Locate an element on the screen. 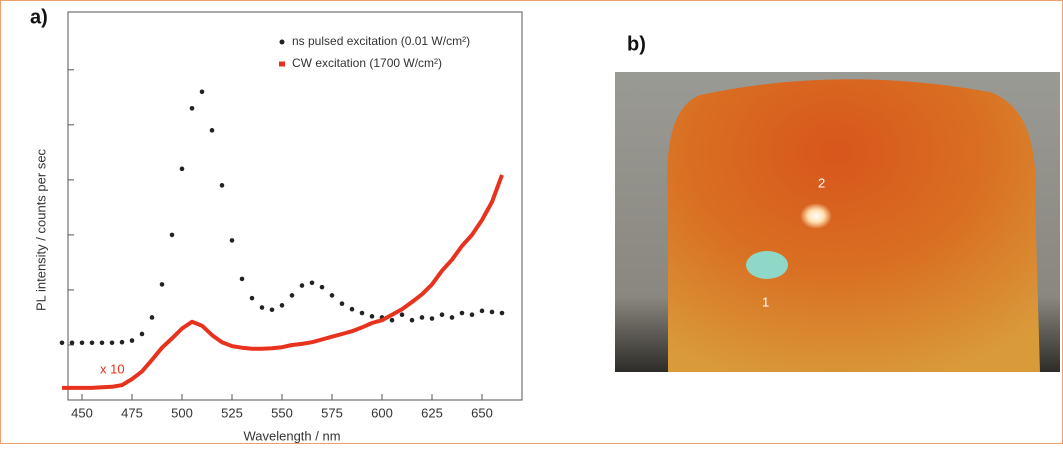 The width and height of the screenshot is (1063, 449). panel-label: a) is located at coordinates (39, 17).